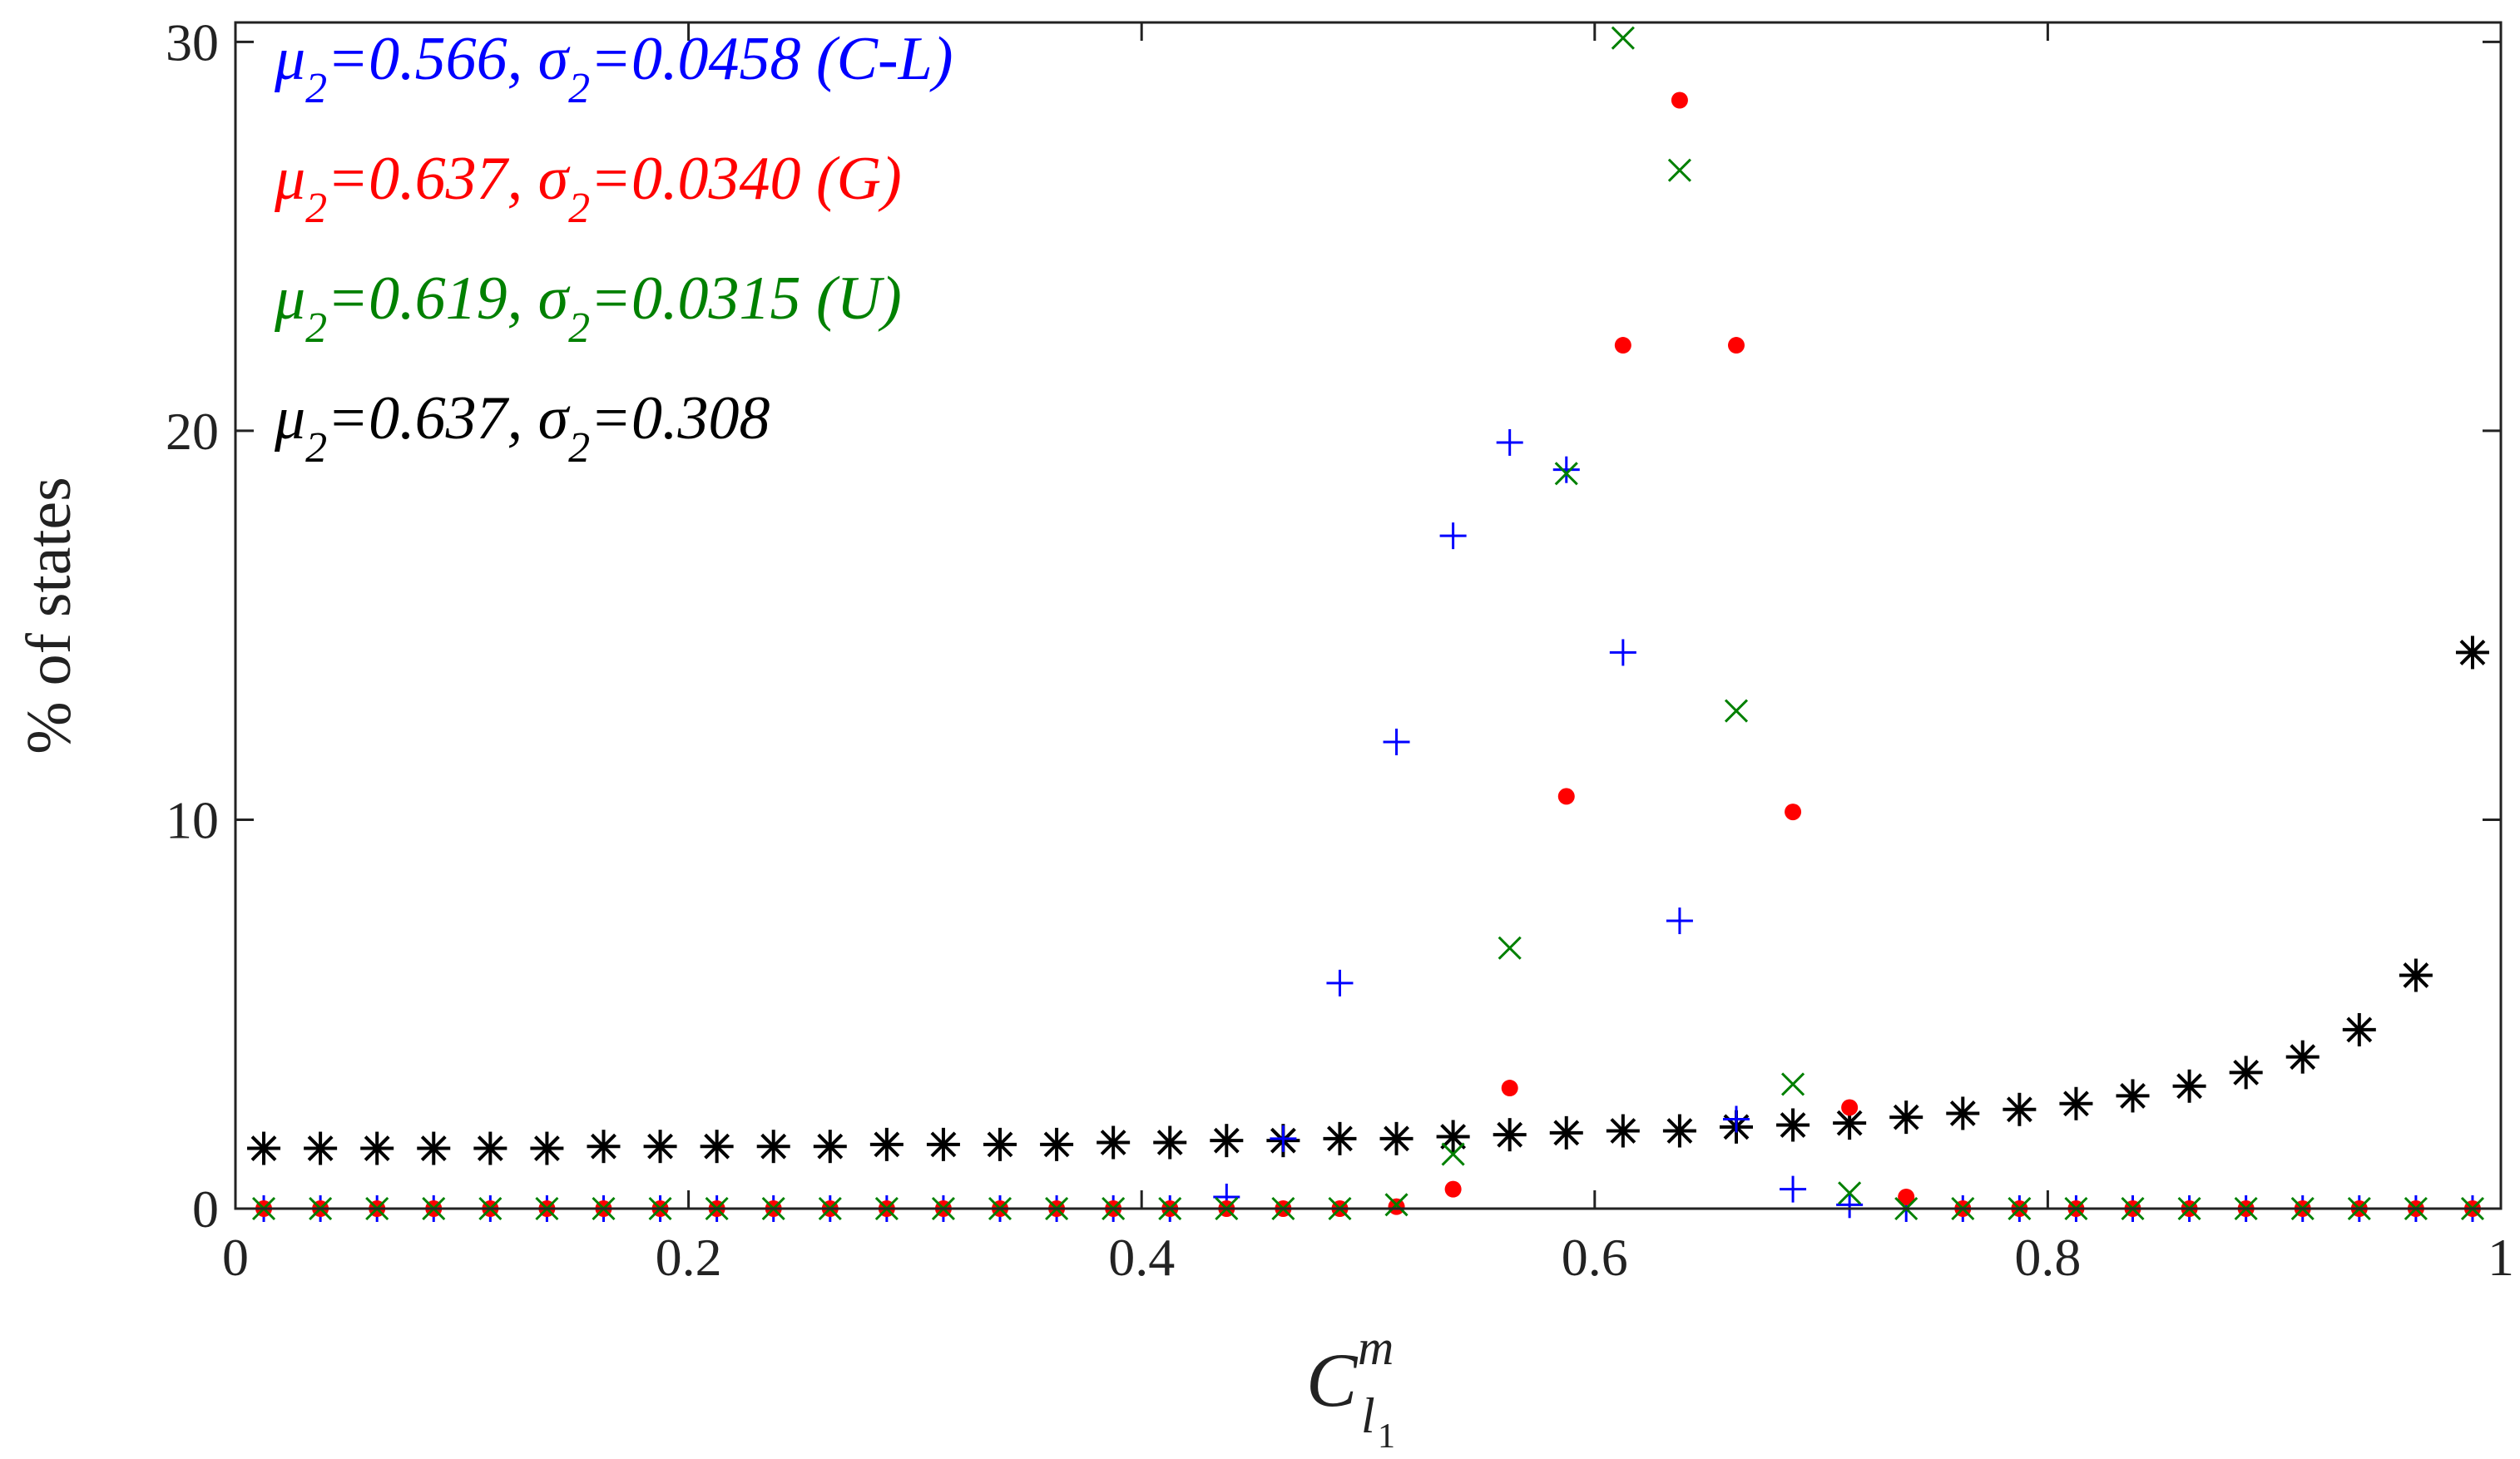  I want to click on y-tick-label: 10, so click(192, 819).